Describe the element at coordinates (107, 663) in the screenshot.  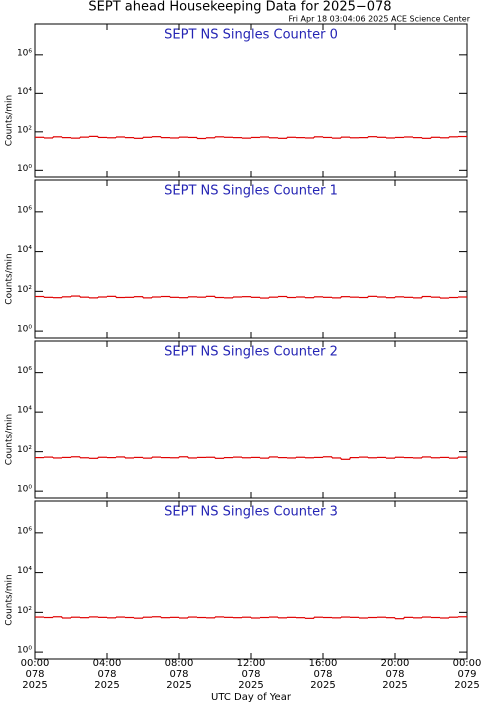
I see `x-tick-label: 04:00` at that location.